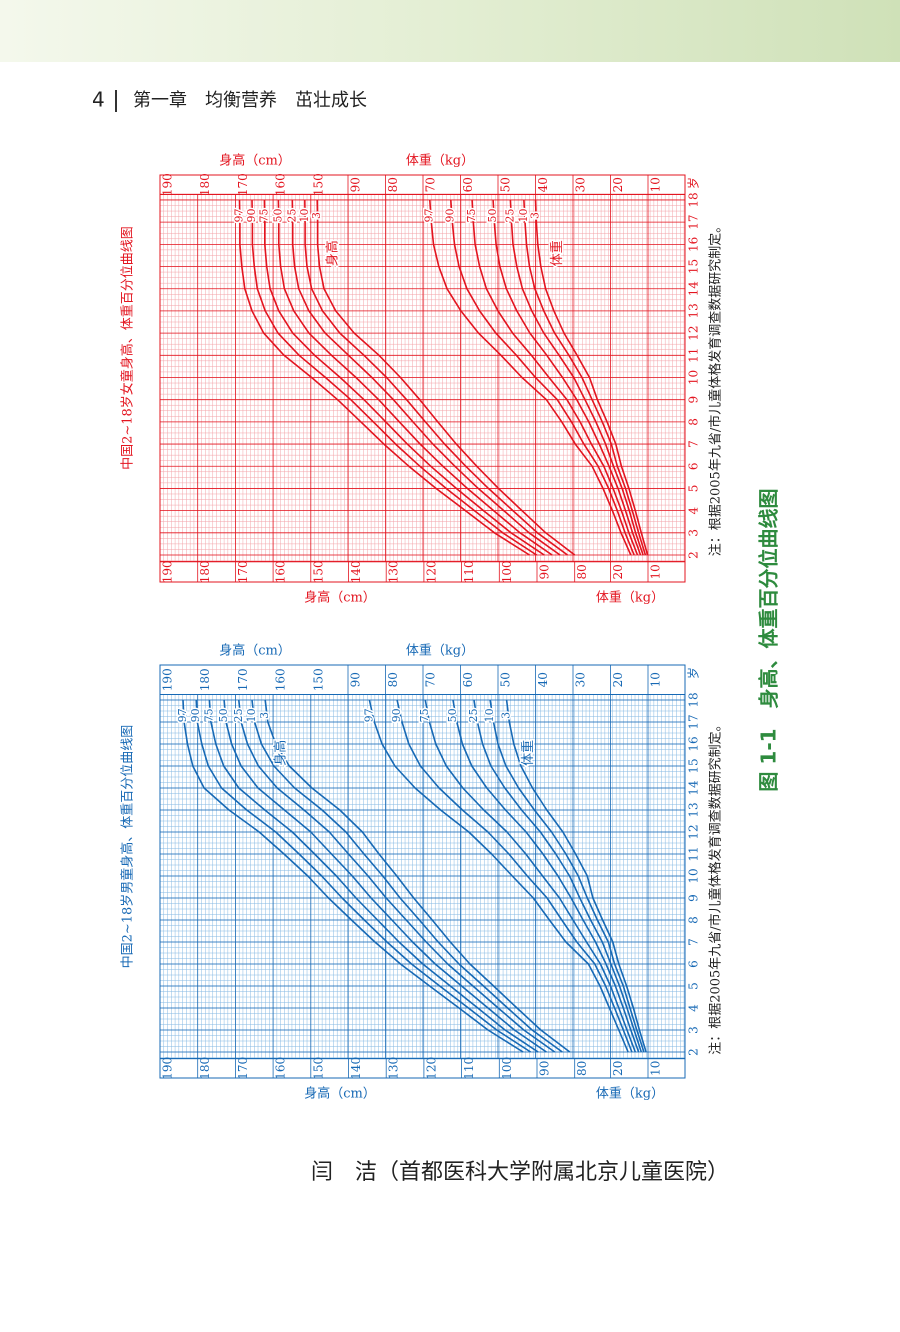  I want to click on chapter-title: 第一章 均衡营养 茁壮成长, so click(250, 100).